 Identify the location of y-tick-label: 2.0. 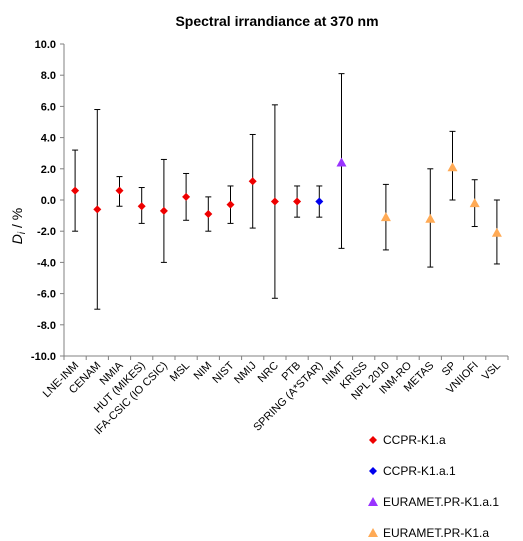
(48, 170).